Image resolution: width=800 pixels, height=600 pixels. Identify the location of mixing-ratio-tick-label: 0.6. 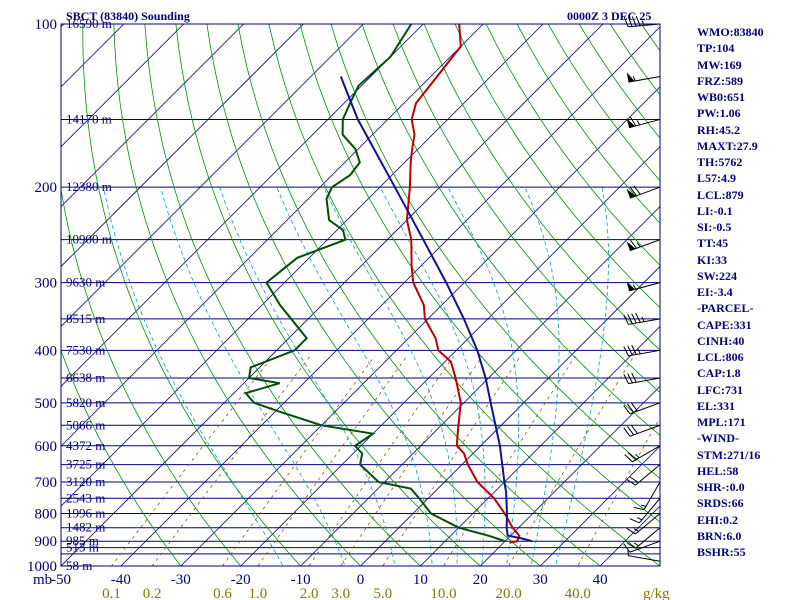
(222, 593).